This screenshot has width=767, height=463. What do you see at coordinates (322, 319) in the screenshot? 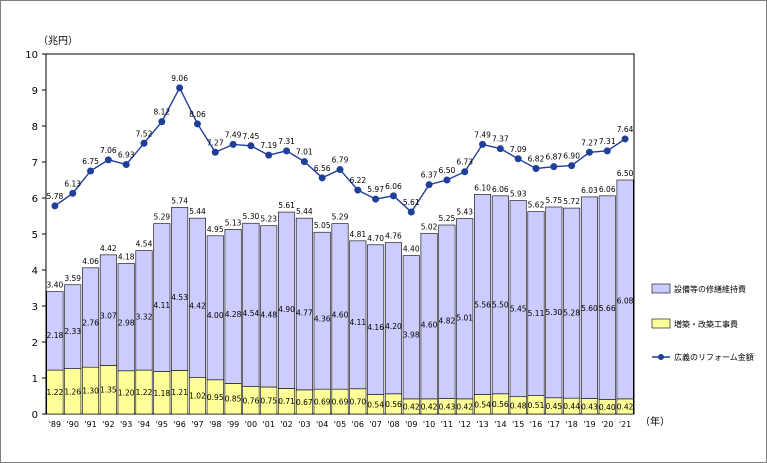
I see `maintenance-value-label: 4.36` at bounding box center [322, 319].